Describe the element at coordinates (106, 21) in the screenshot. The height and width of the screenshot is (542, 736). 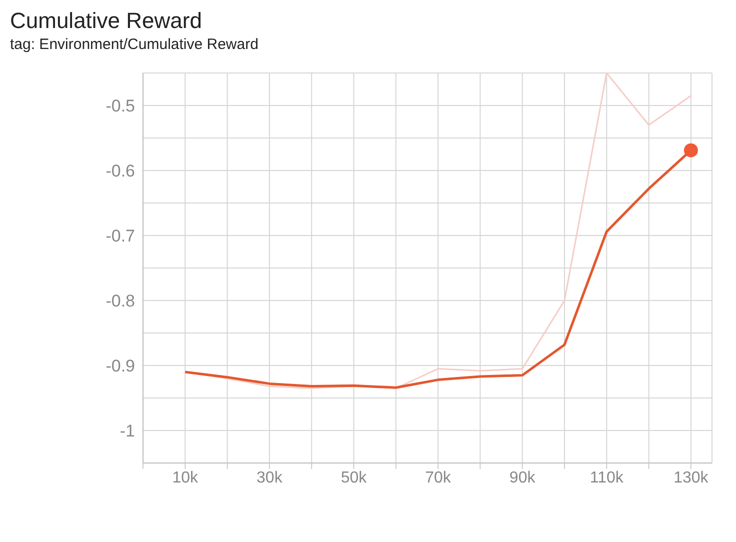
I see `chart-title: Cumulative Reward` at that location.